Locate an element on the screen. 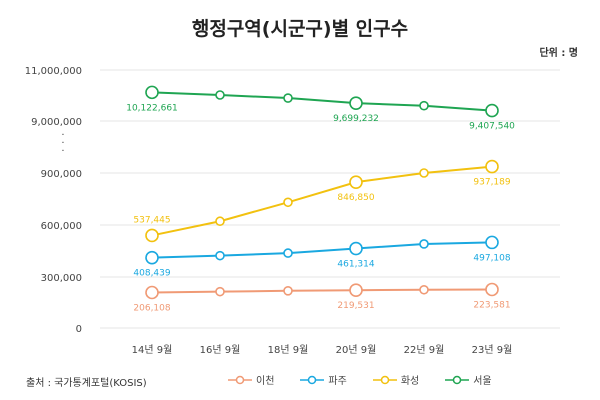 The image size is (600, 400). data-label: 10,122,661 is located at coordinates (152, 108).